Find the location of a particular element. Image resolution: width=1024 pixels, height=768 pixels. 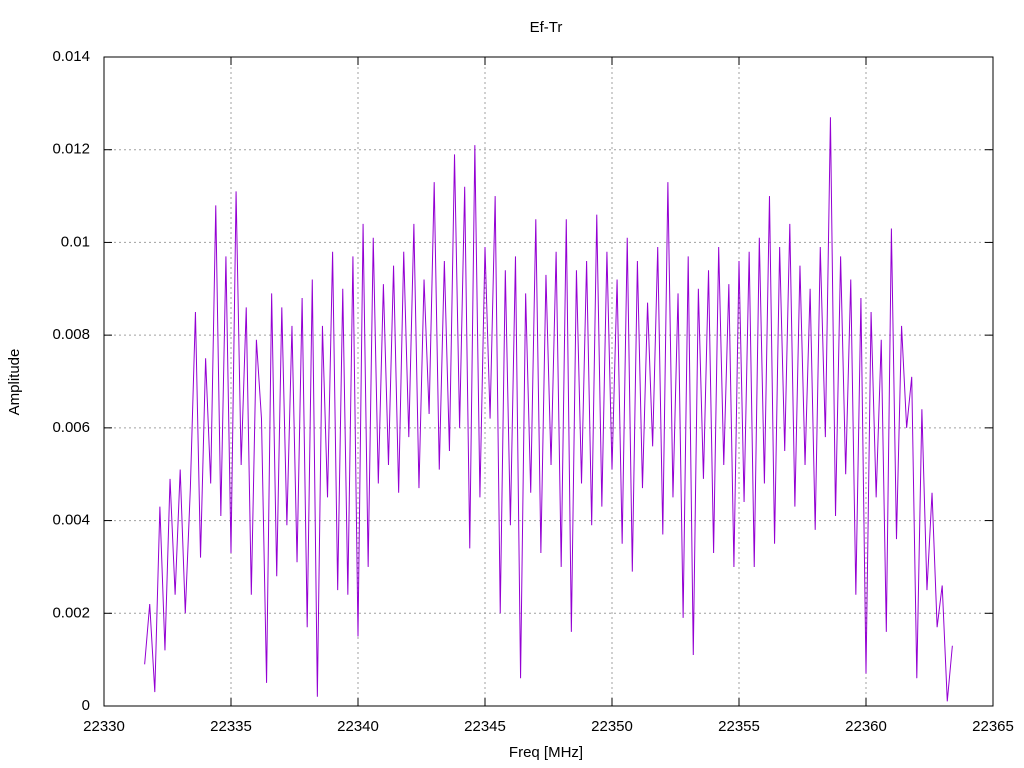

chart-title: Ef-Tr is located at coordinates (546, 27).